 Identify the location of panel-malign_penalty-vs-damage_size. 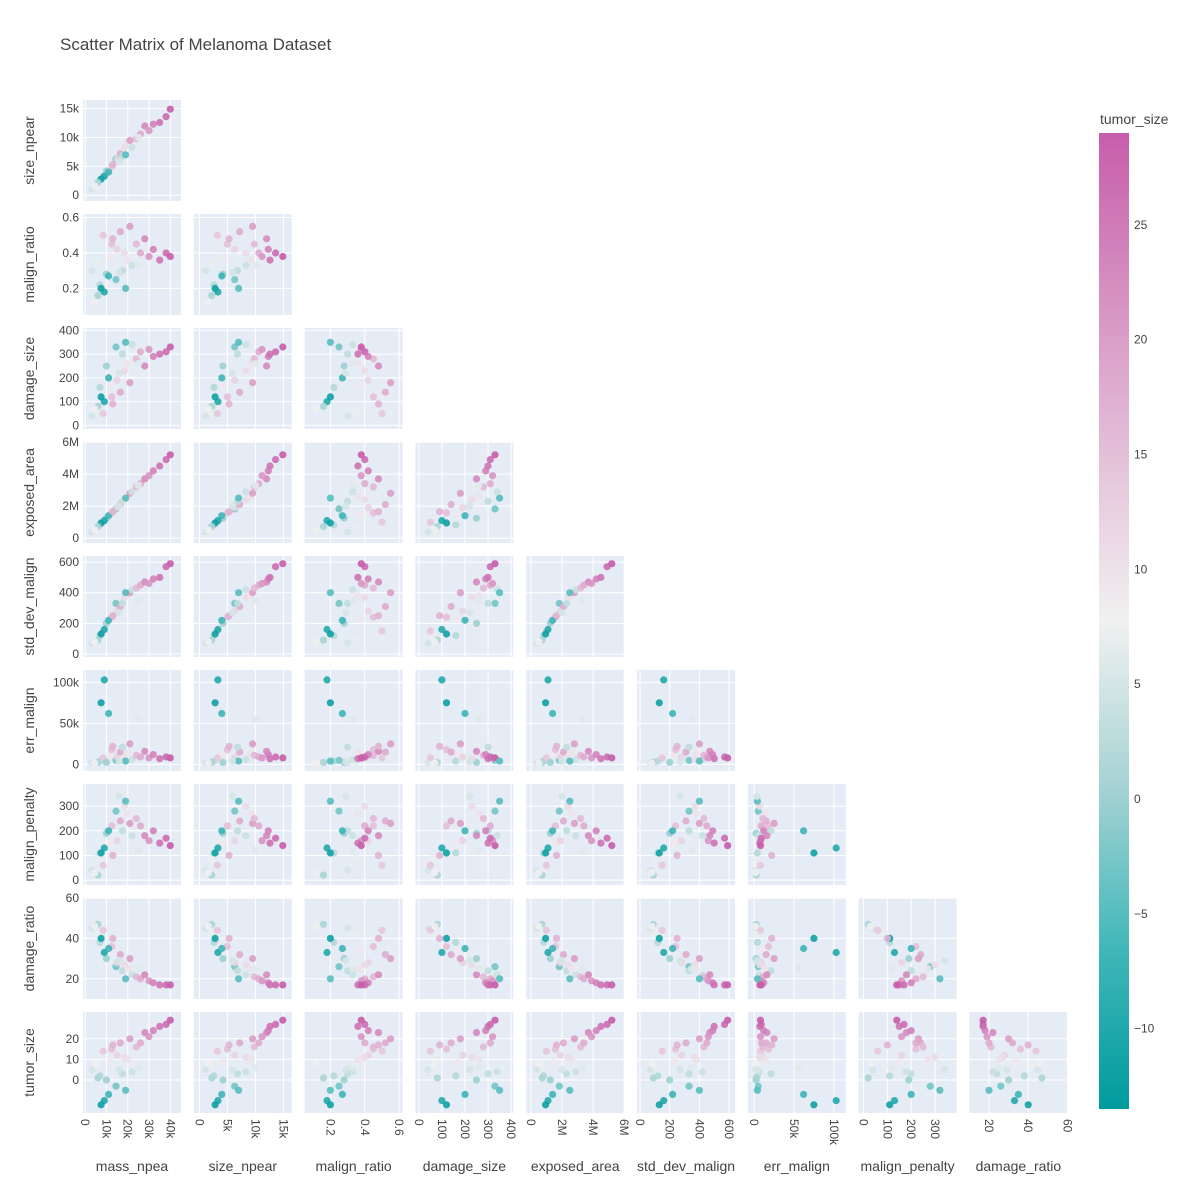
(464, 834).